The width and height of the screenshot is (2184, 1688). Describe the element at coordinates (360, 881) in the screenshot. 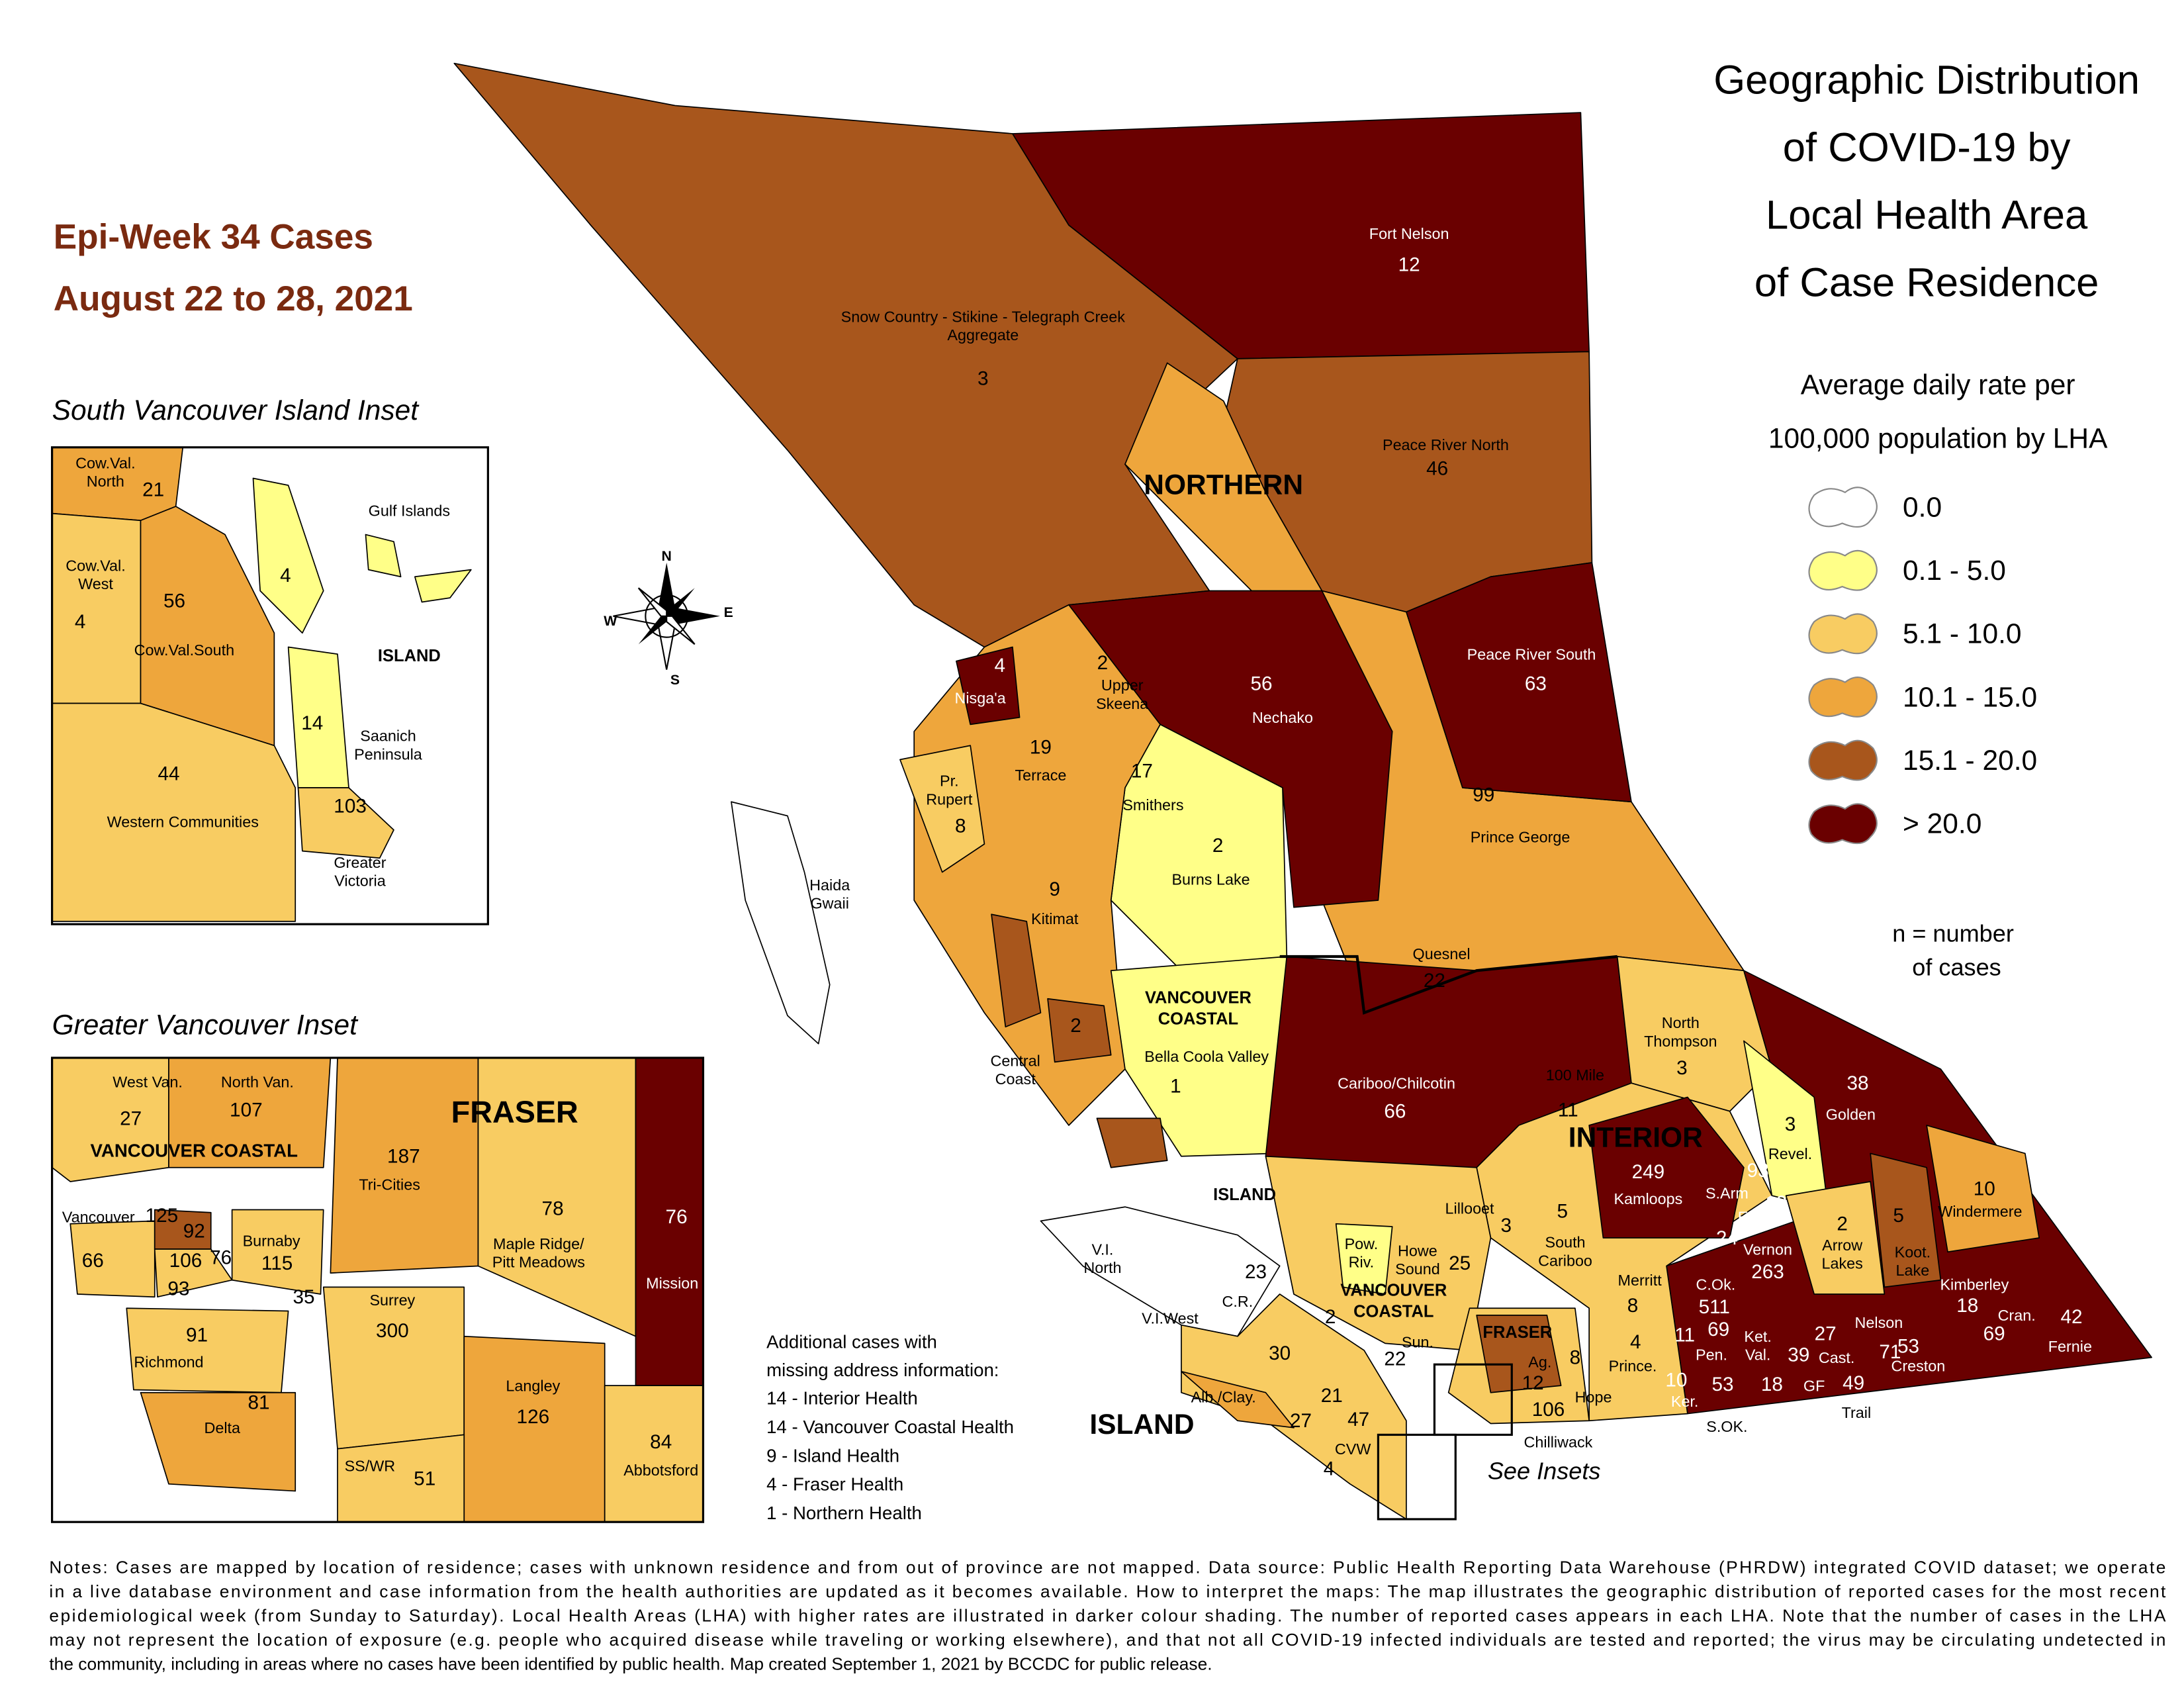

I see `lha-name: Victoria` at that location.